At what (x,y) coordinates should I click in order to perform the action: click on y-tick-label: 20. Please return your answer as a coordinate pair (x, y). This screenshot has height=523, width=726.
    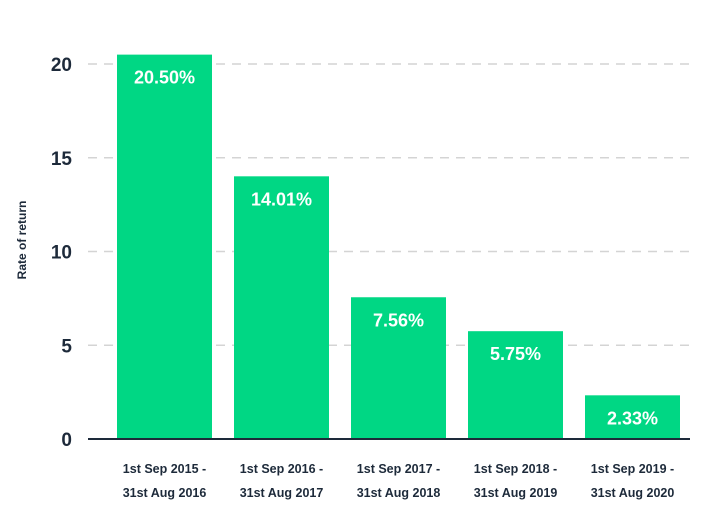
    Looking at the image, I should click on (61, 65).